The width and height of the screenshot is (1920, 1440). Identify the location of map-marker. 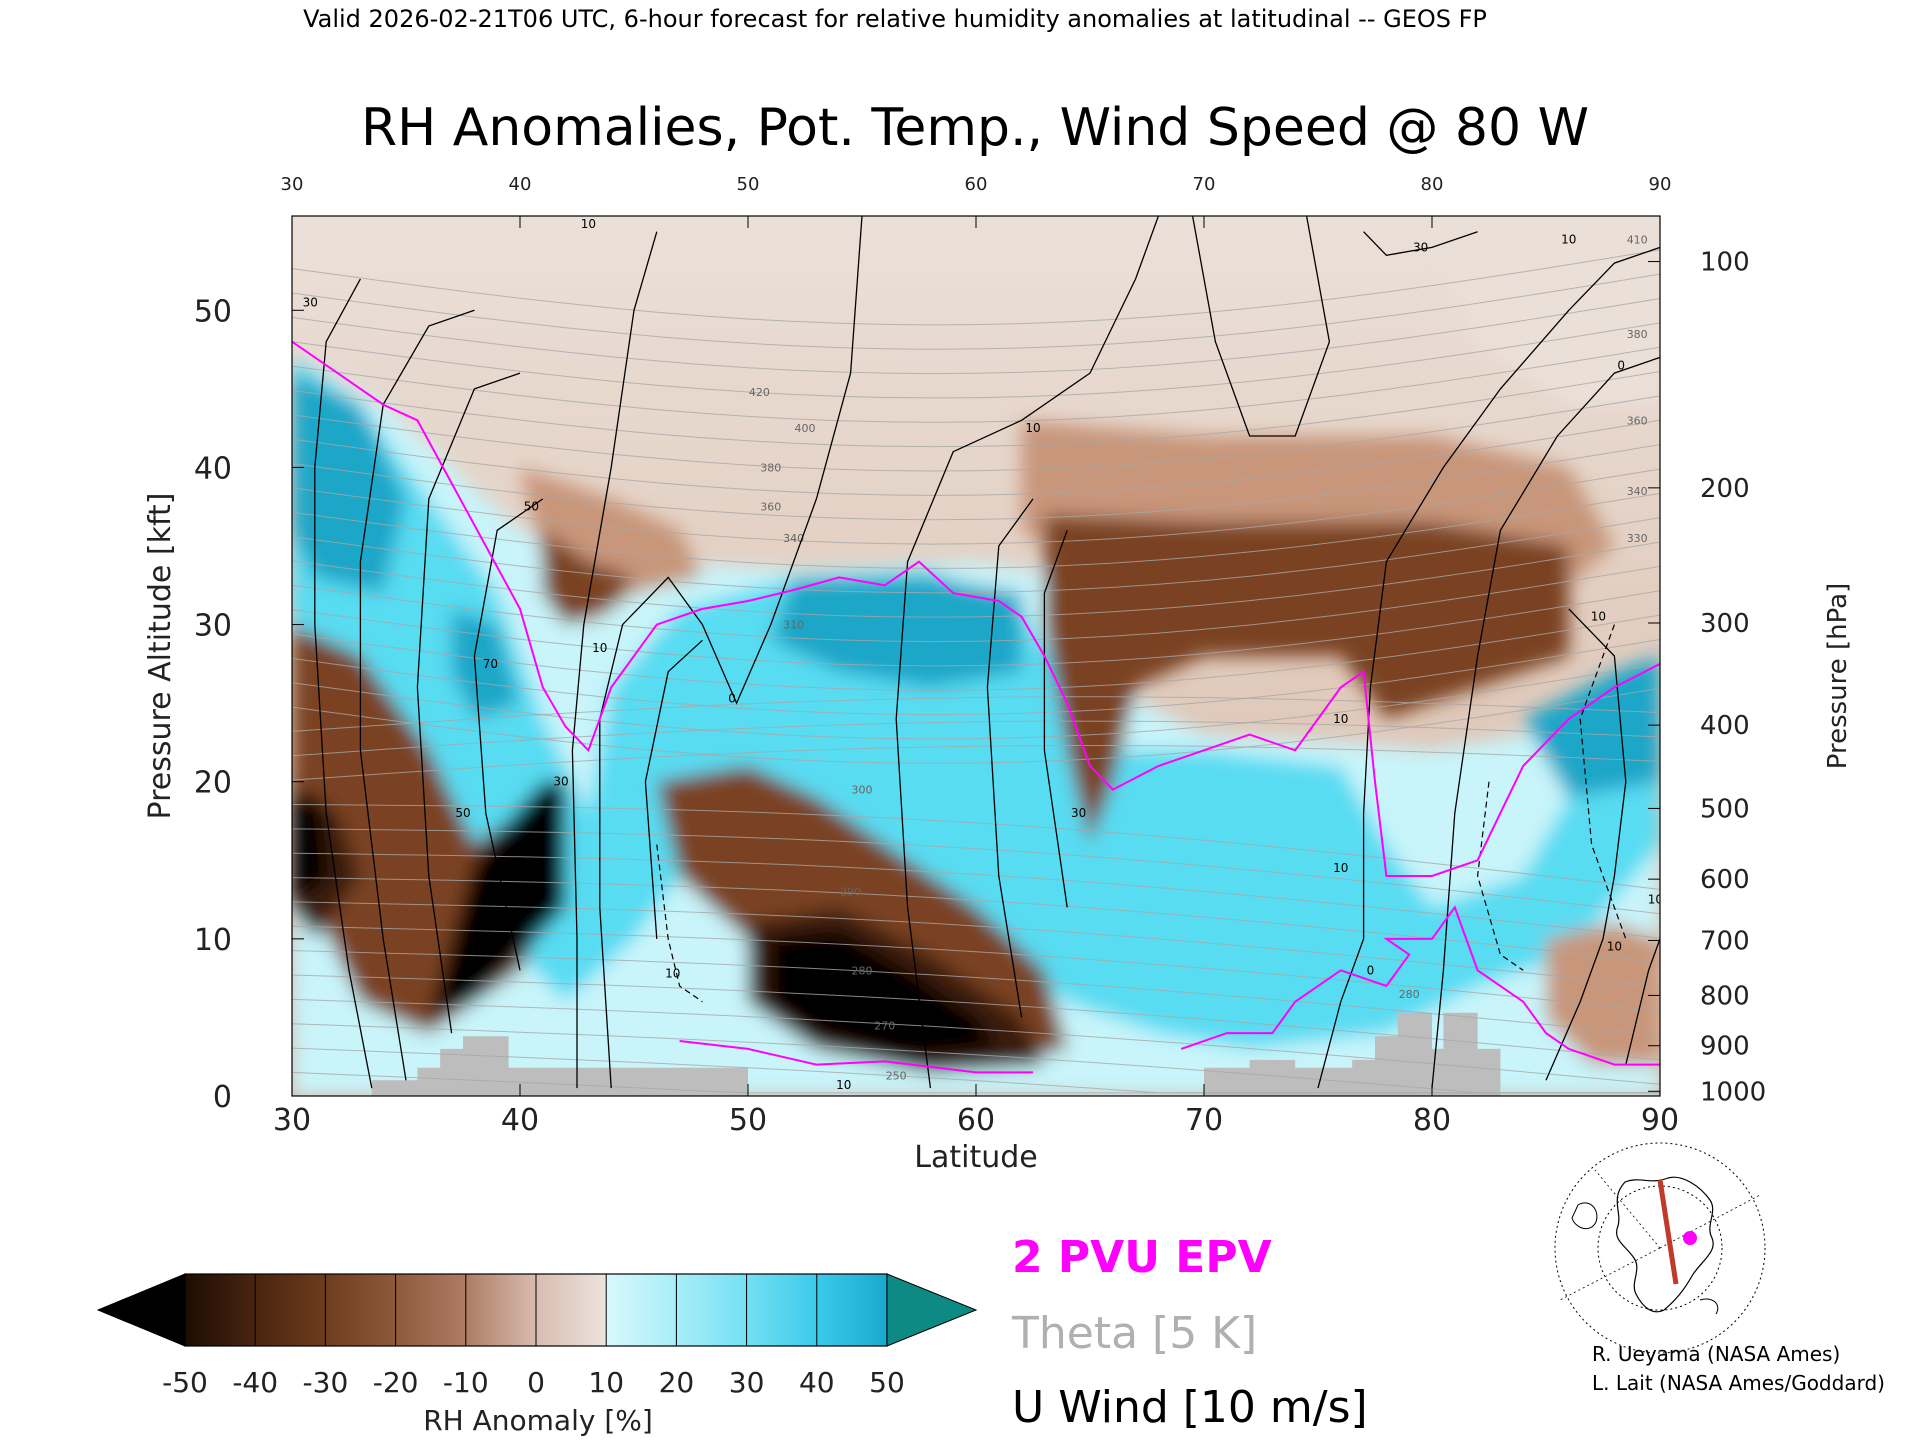
(1690, 1238).